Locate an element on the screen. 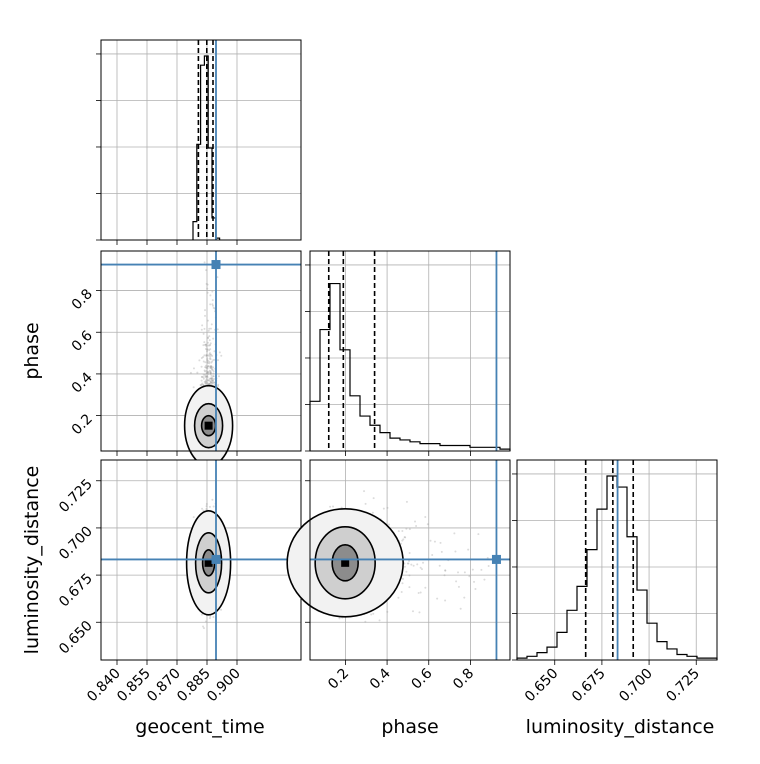  truth-marker is located at coordinates (216, 559).